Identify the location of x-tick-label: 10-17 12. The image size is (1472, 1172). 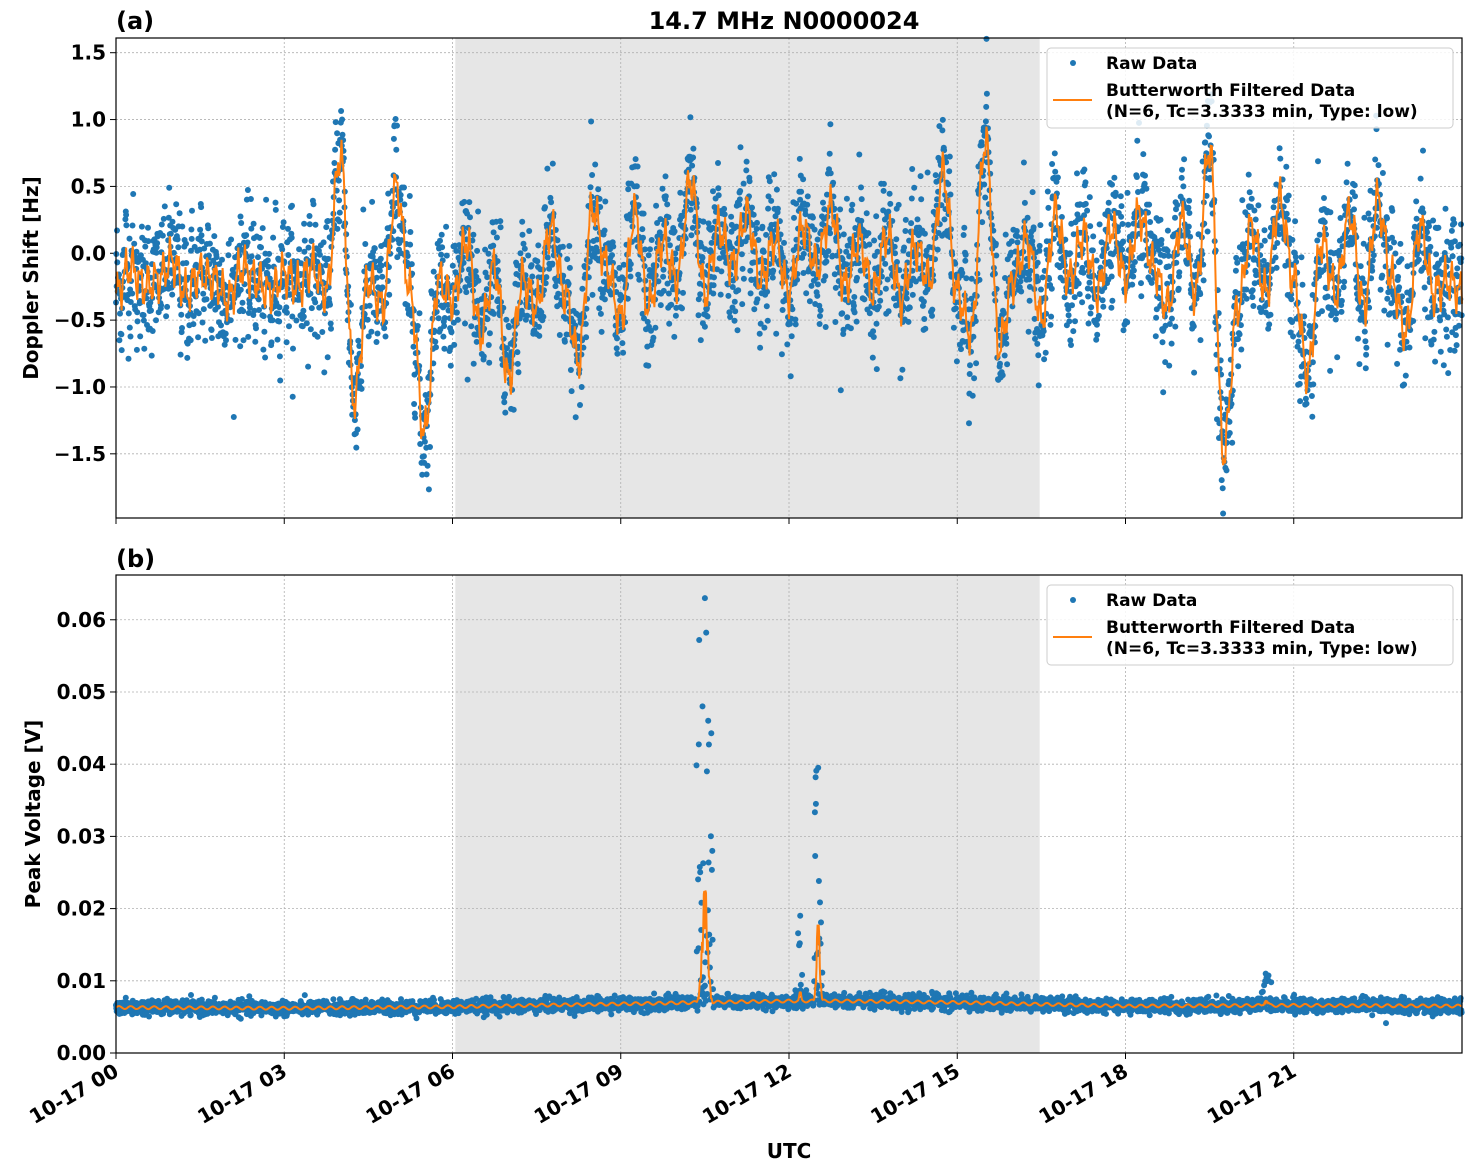
(747, 1094).